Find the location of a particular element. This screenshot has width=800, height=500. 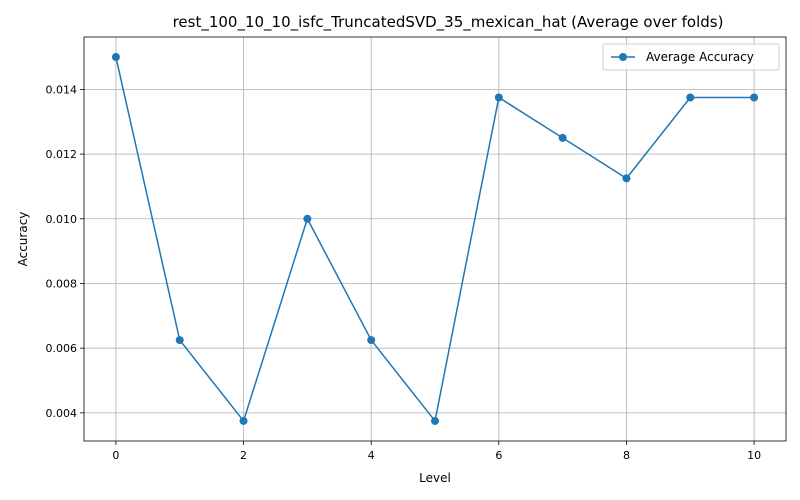

legend-marker-swatch is located at coordinates (623, 57).